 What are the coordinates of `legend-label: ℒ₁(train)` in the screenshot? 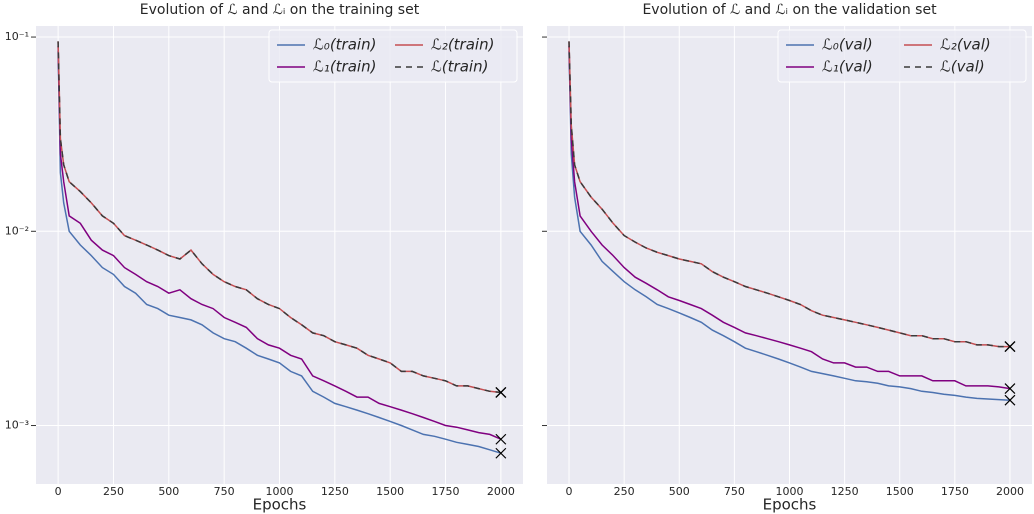 It's located at (344, 67).